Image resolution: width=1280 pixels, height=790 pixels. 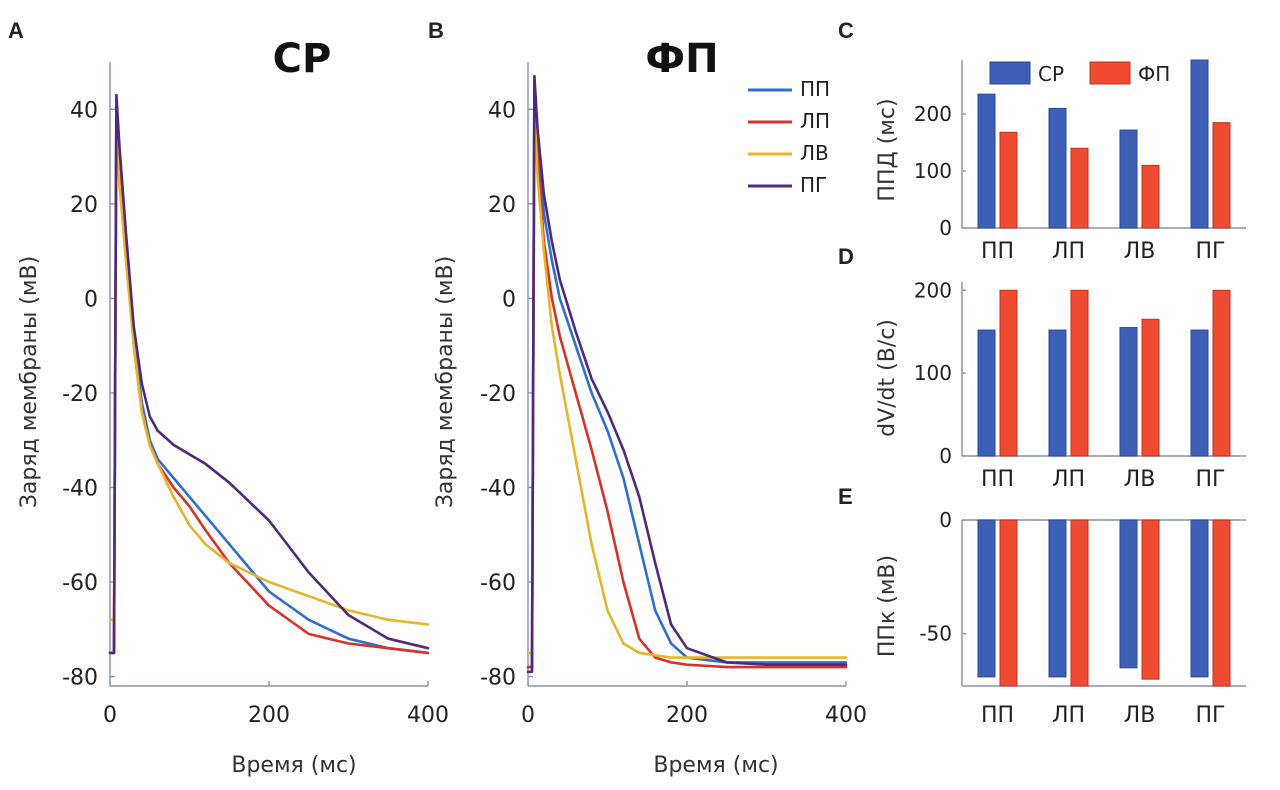 What do you see at coordinates (814, 153) in the screenshot?
I see `legend-label-ЛВ: ЛВ` at bounding box center [814, 153].